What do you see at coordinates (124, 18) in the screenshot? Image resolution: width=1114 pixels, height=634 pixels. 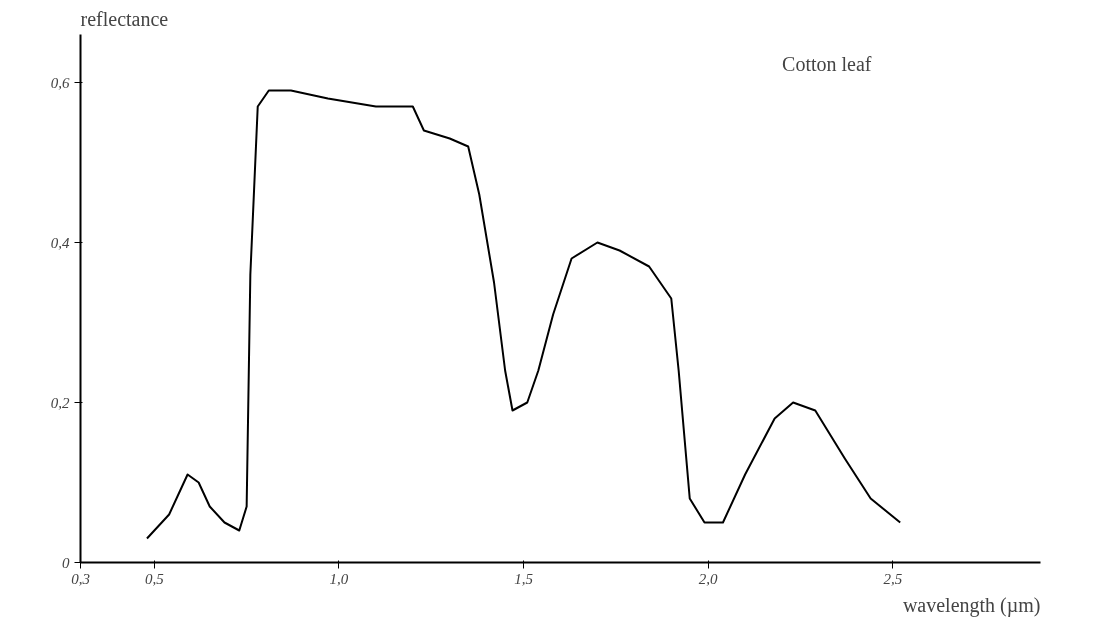 I see `y-axis-title: reflectance` at bounding box center [124, 18].